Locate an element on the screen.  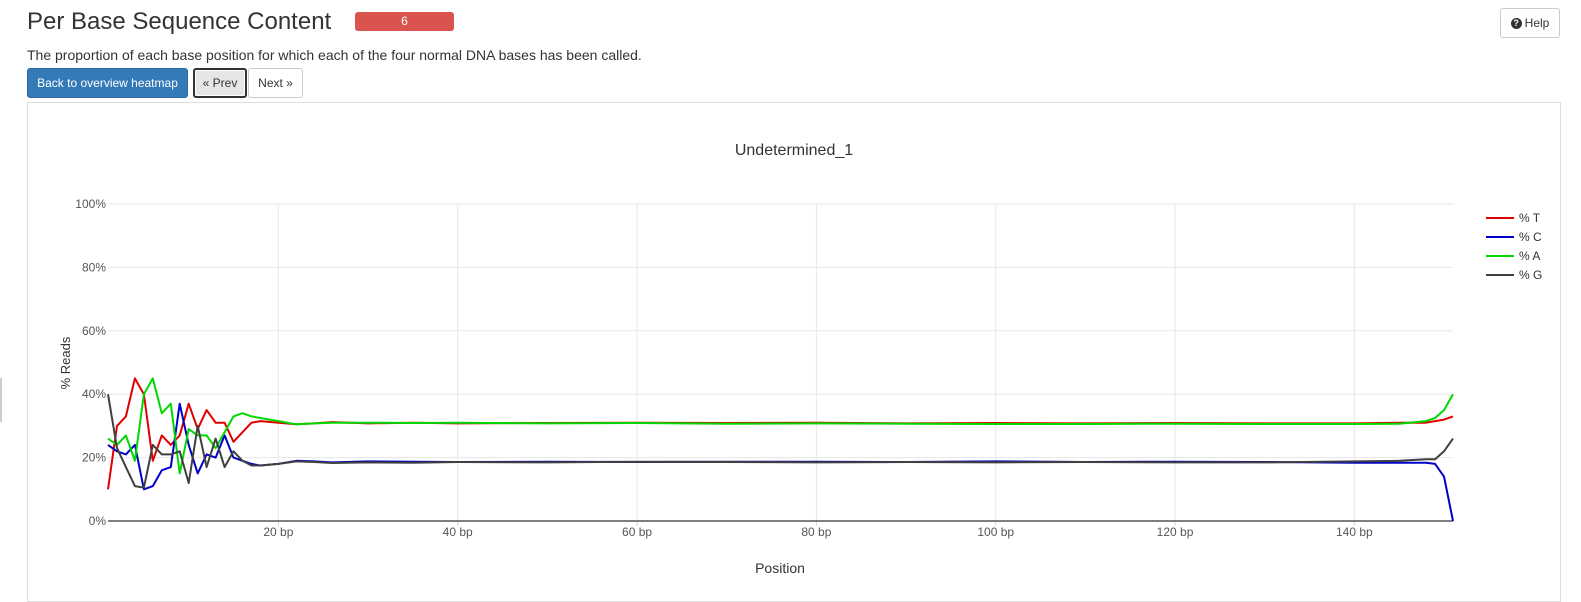
next-button: Next » is located at coordinates (275, 83).